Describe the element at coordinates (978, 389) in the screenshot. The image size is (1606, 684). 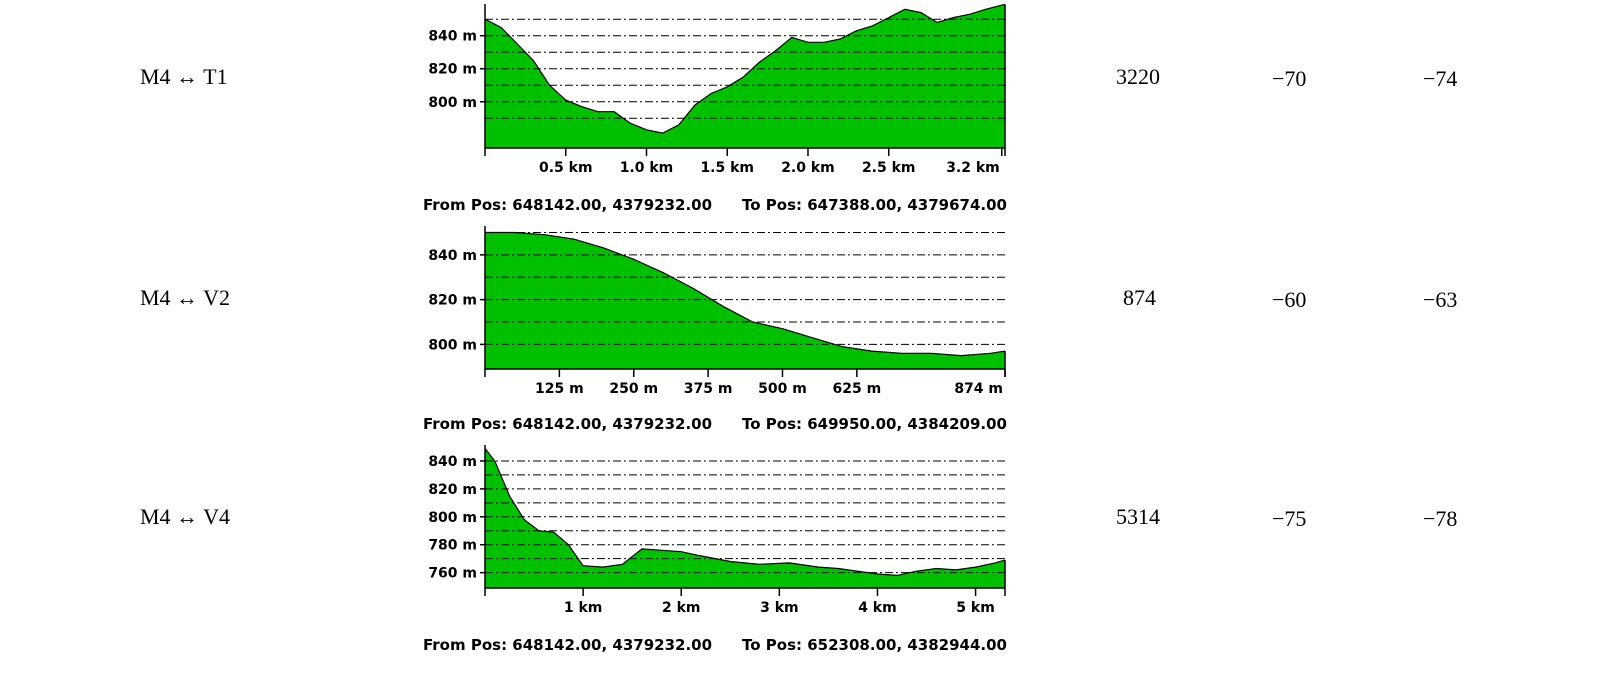
I see `x-tick-label: 874 m` at that location.